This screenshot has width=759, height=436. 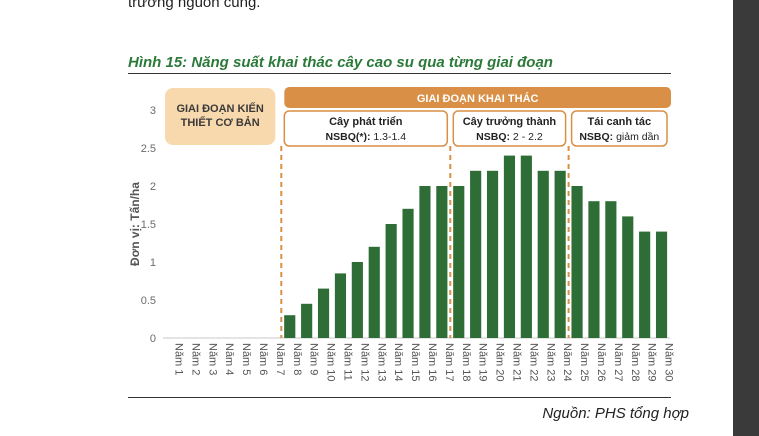 I want to click on x-tick-label: Năm 2, so click(x=195, y=359).